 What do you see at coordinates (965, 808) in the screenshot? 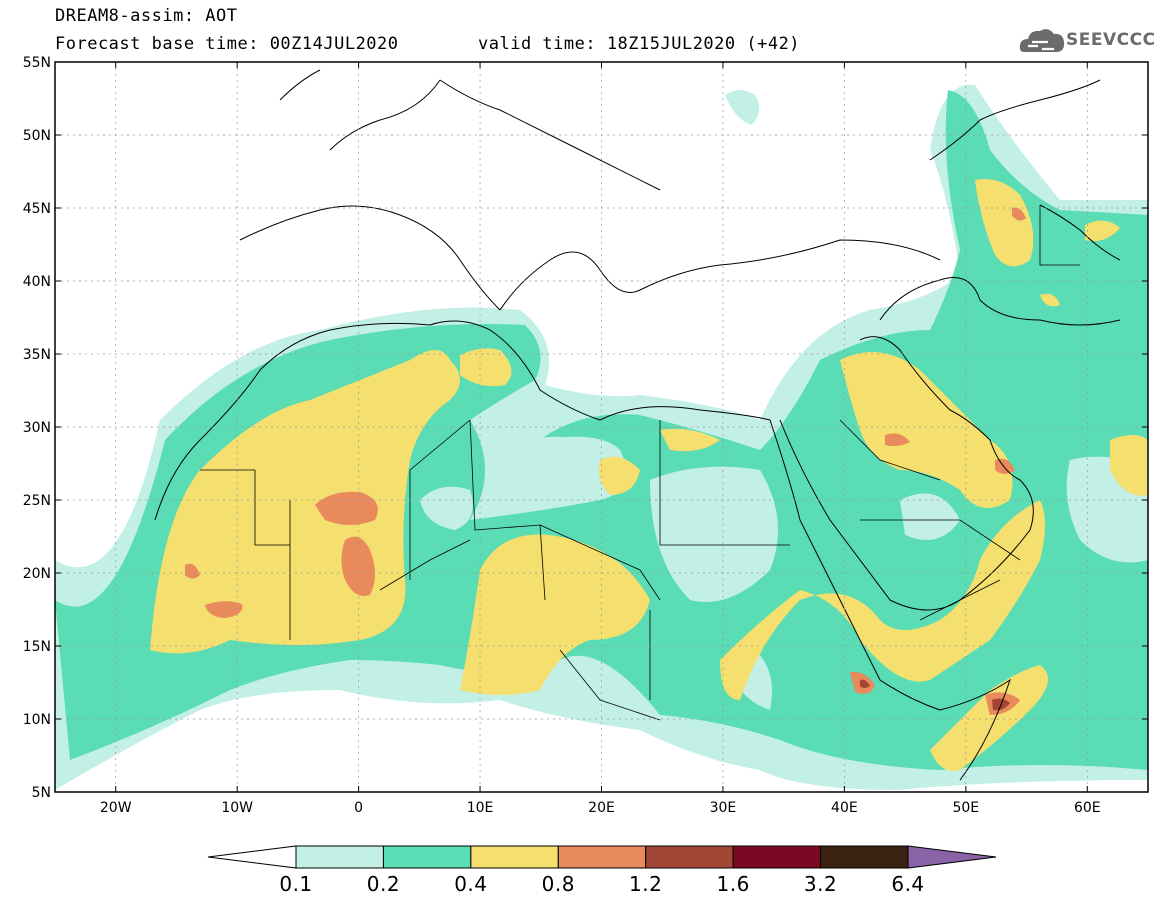
I see `lon-label: 50E` at bounding box center [965, 808].